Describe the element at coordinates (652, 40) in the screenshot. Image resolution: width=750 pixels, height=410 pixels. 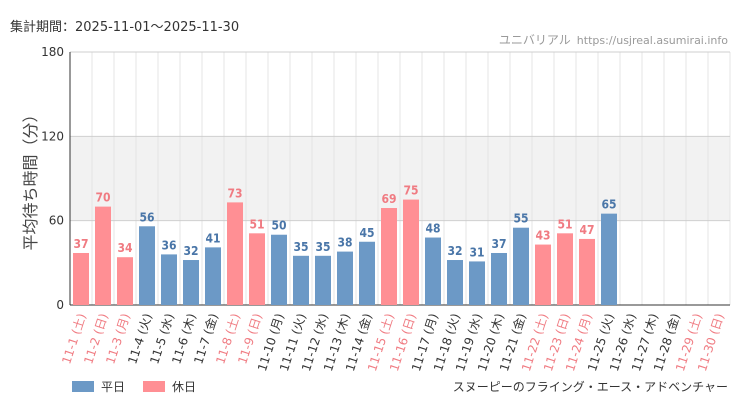
I see `site-url: https://usjreal.asumirai.info` at that location.